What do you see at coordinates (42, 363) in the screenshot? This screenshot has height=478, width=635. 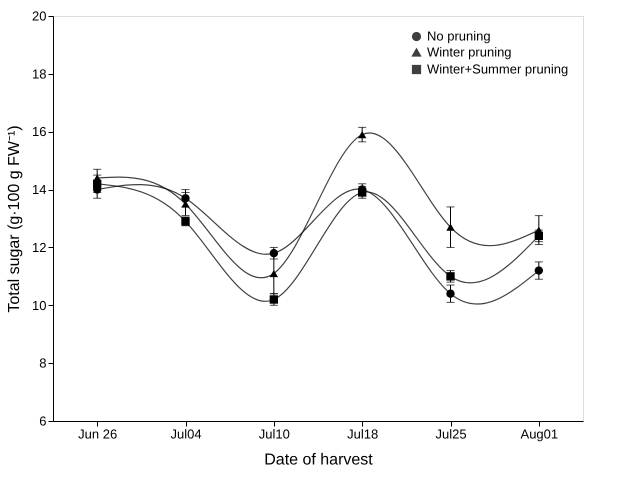 I see `y-tick-label: 8` at bounding box center [42, 363].